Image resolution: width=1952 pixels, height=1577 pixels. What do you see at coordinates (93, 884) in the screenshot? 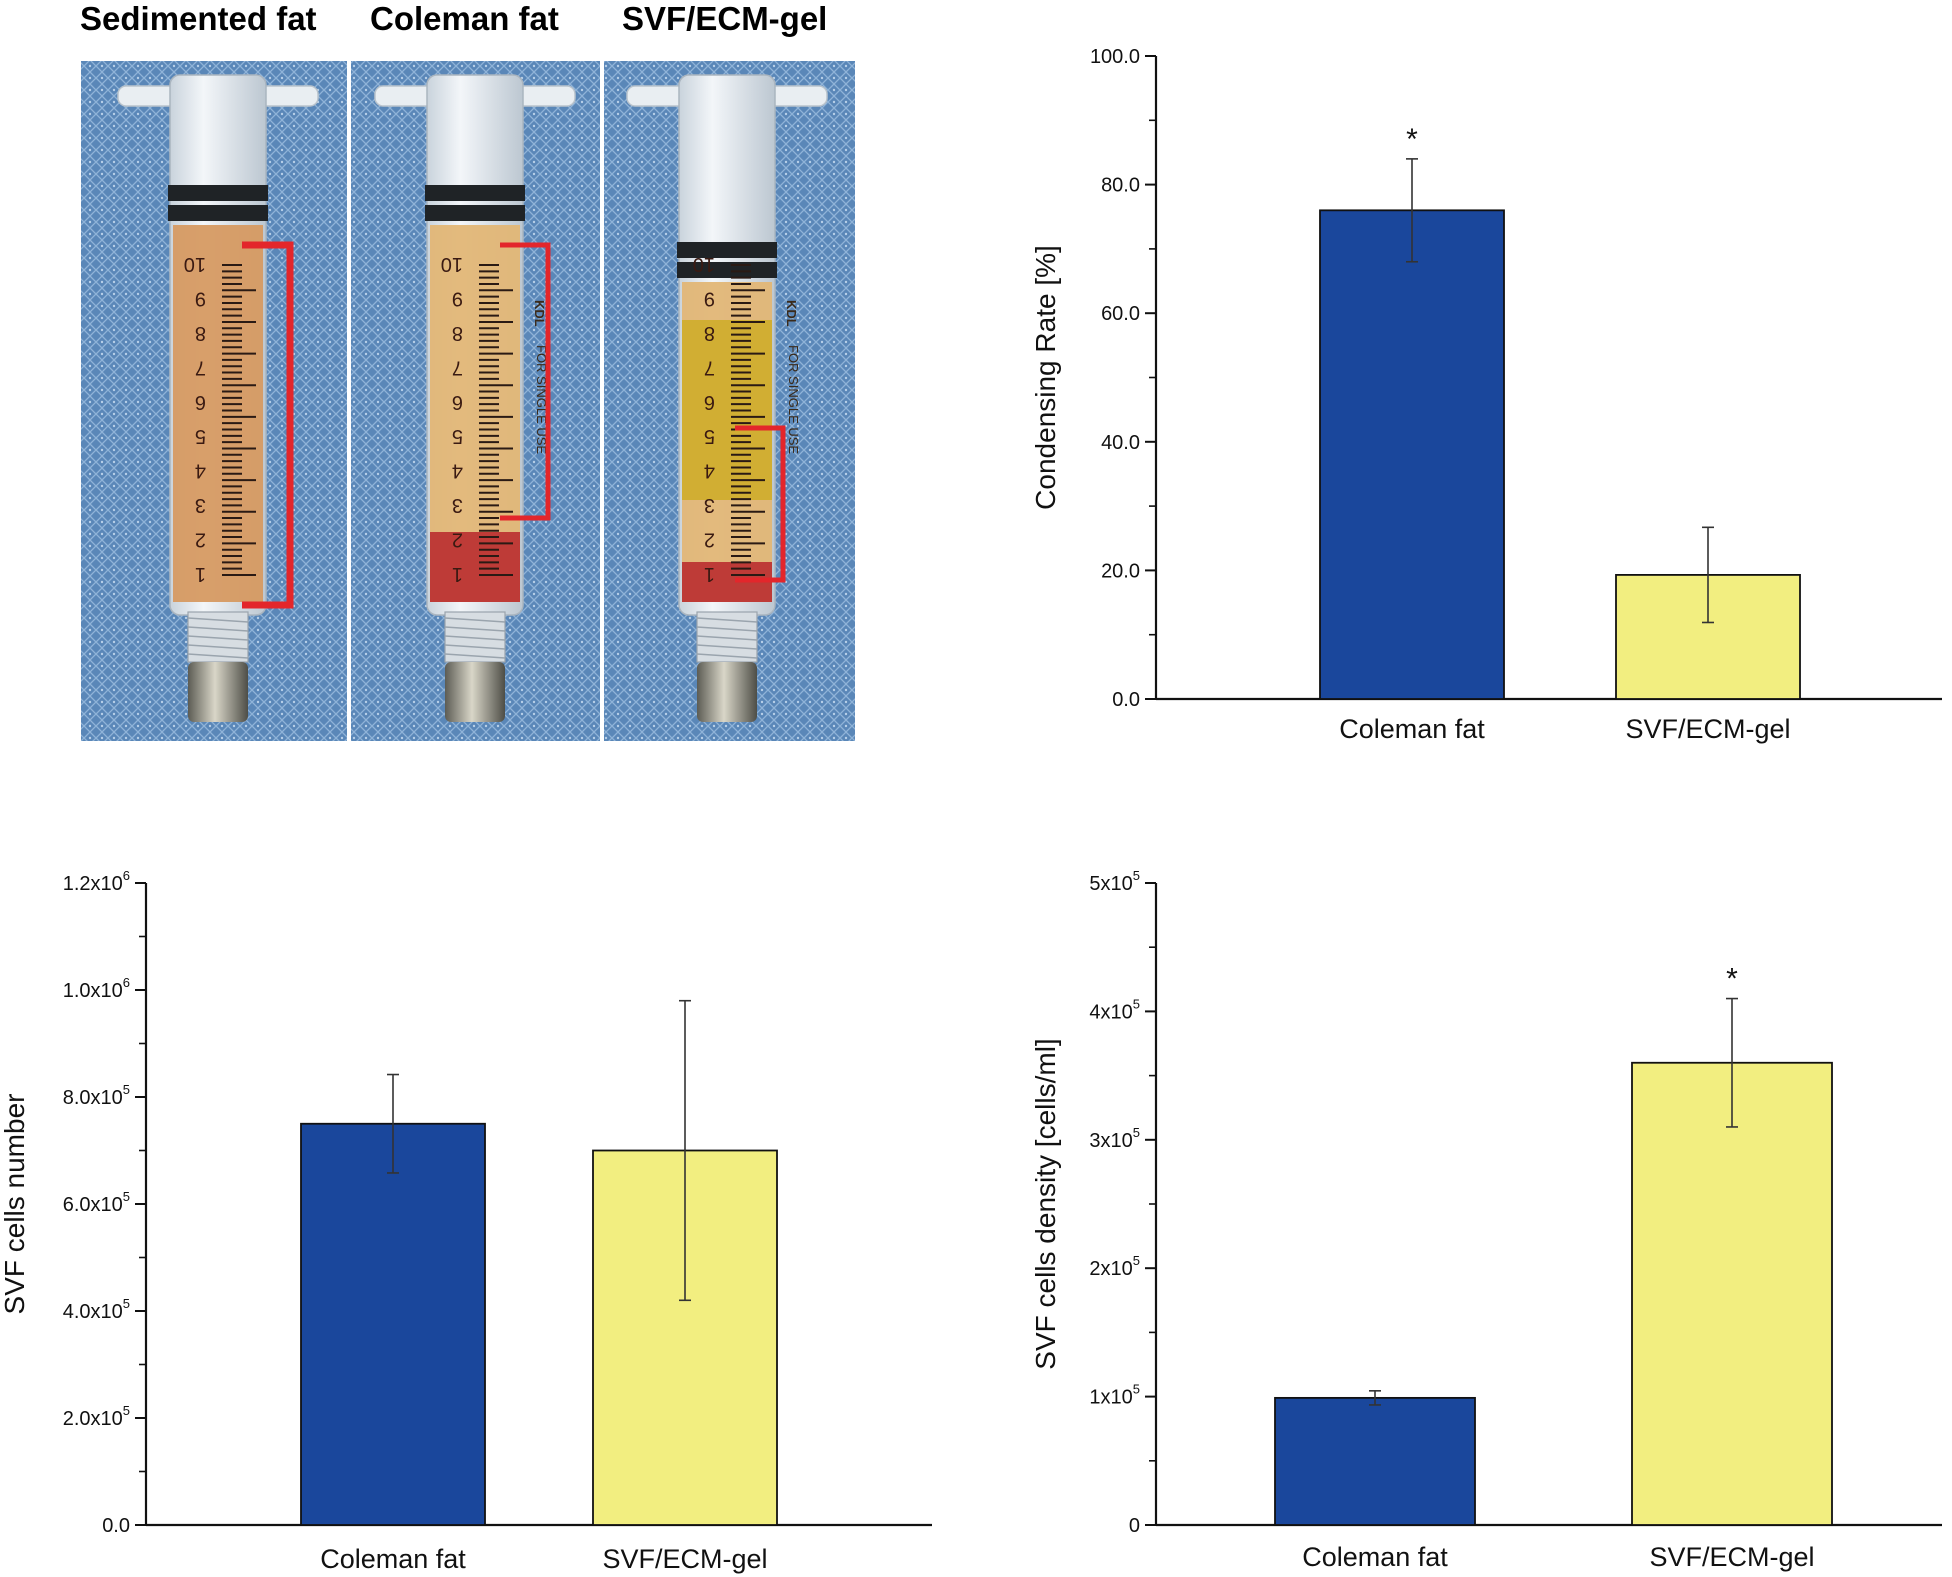
I see `y-tick-label-base: 1.2x10` at bounding box center [93, 884].